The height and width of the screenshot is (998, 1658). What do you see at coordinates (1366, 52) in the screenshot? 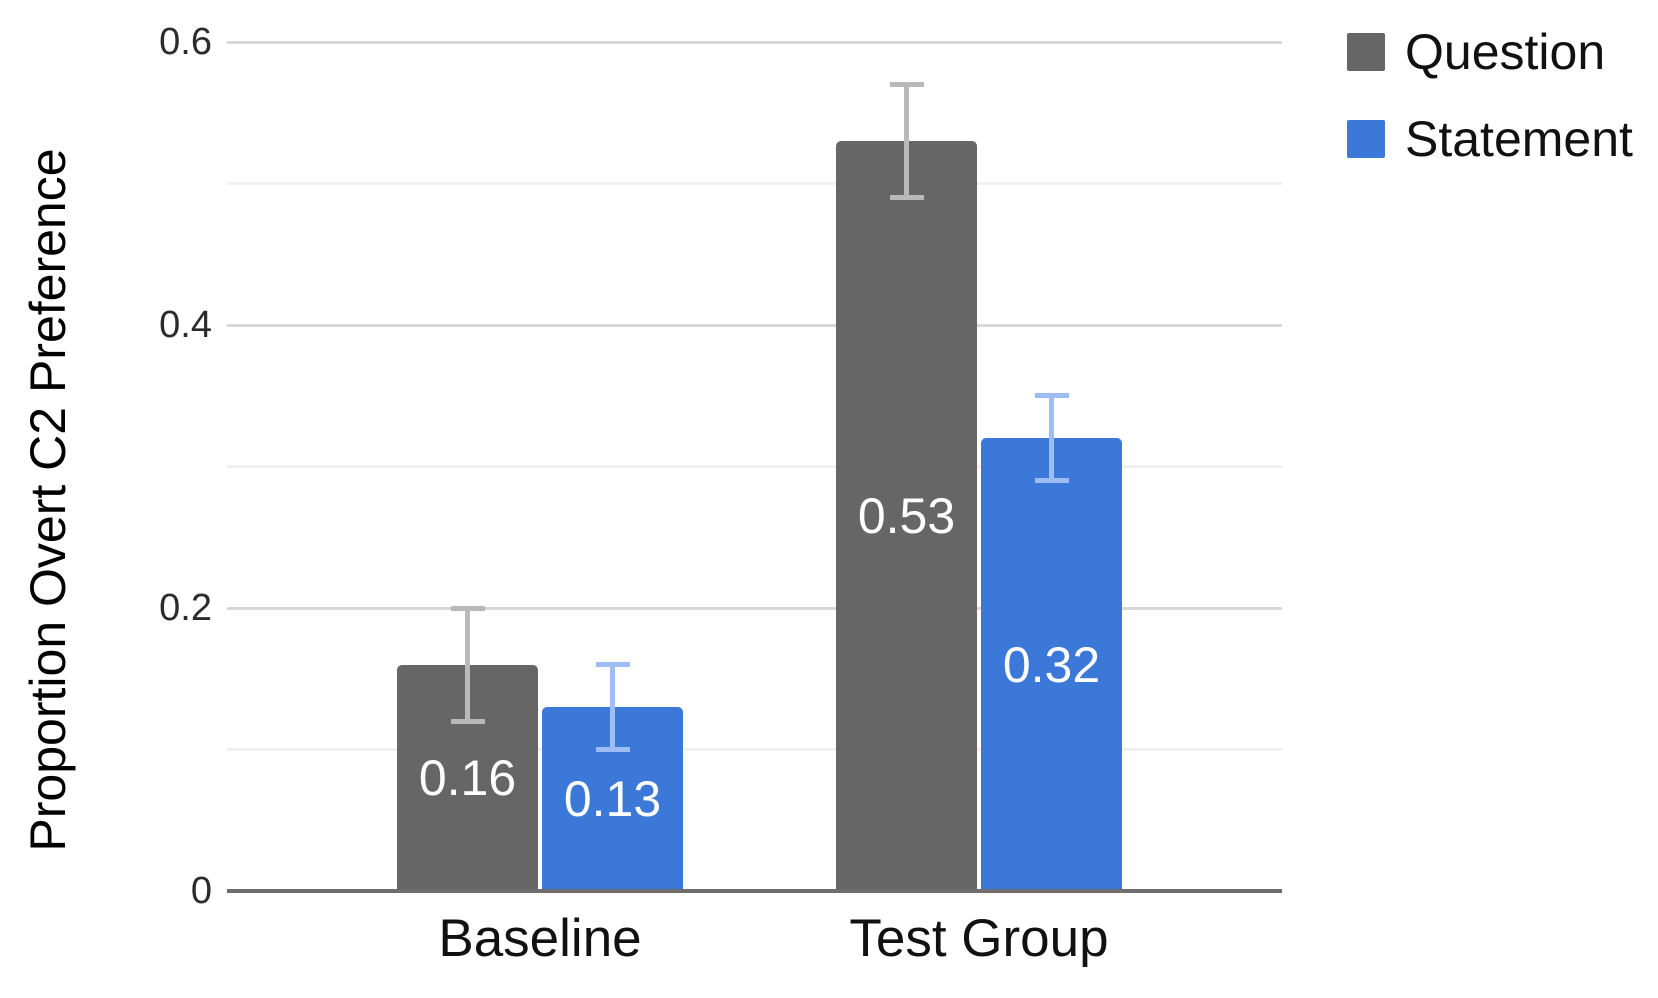
I see `legend-swatch-question` at bounding box center [1366, 52].